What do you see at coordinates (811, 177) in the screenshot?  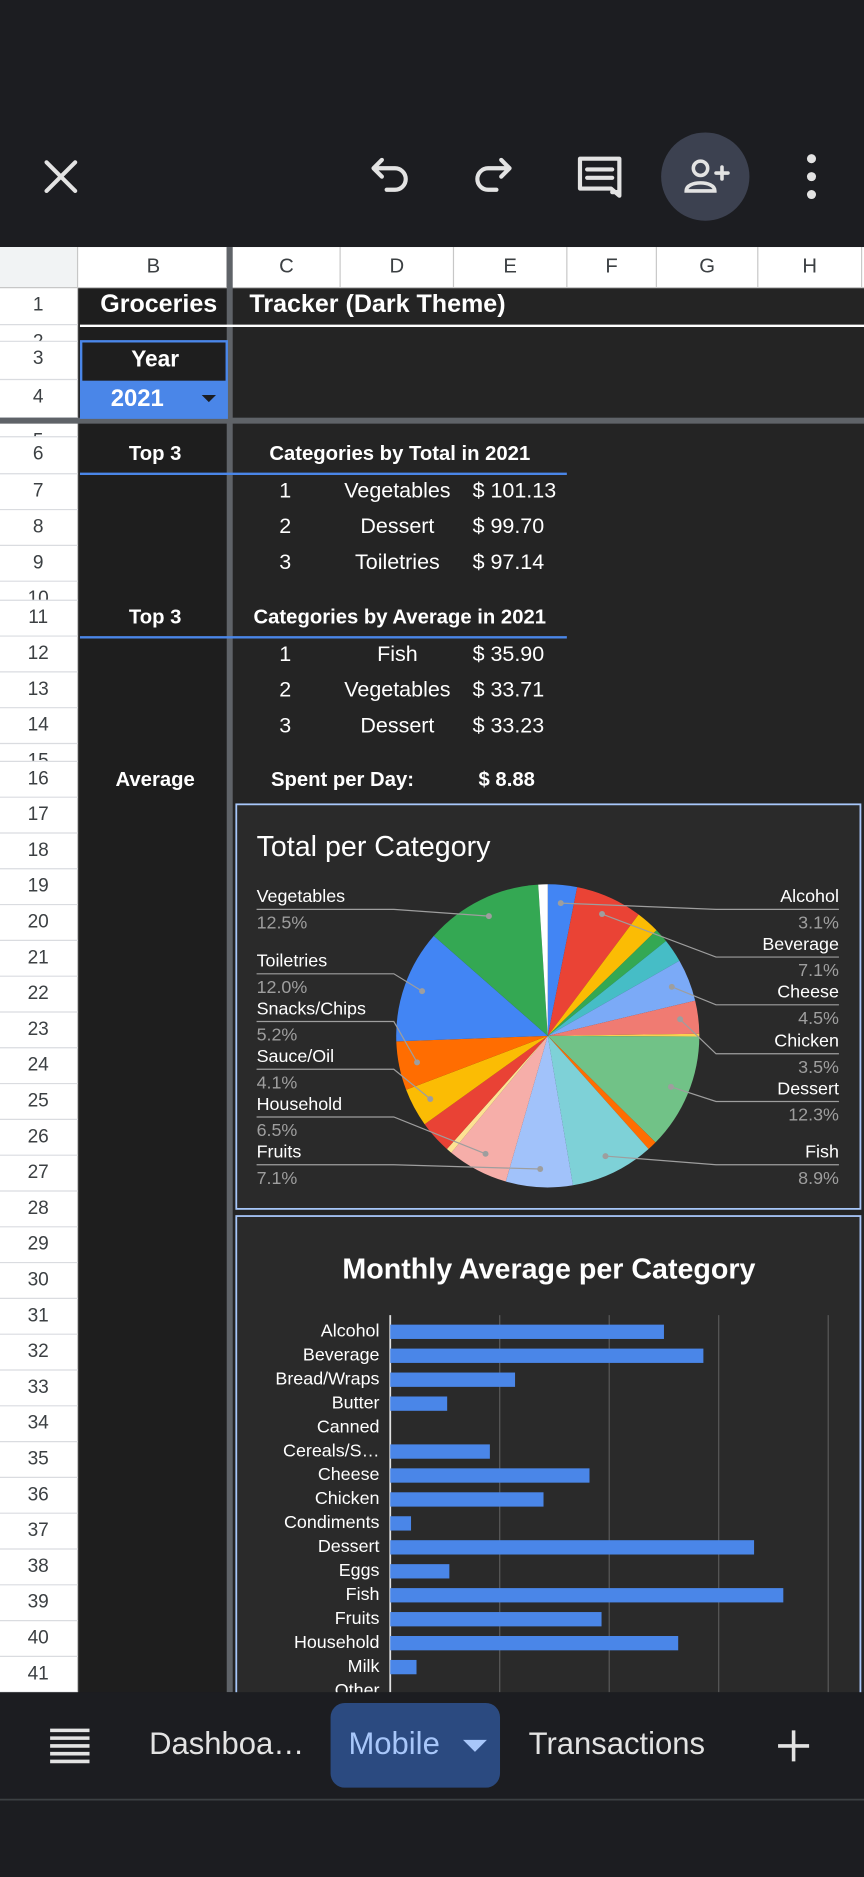 I see `more-button` at bounding box center [811, 177].